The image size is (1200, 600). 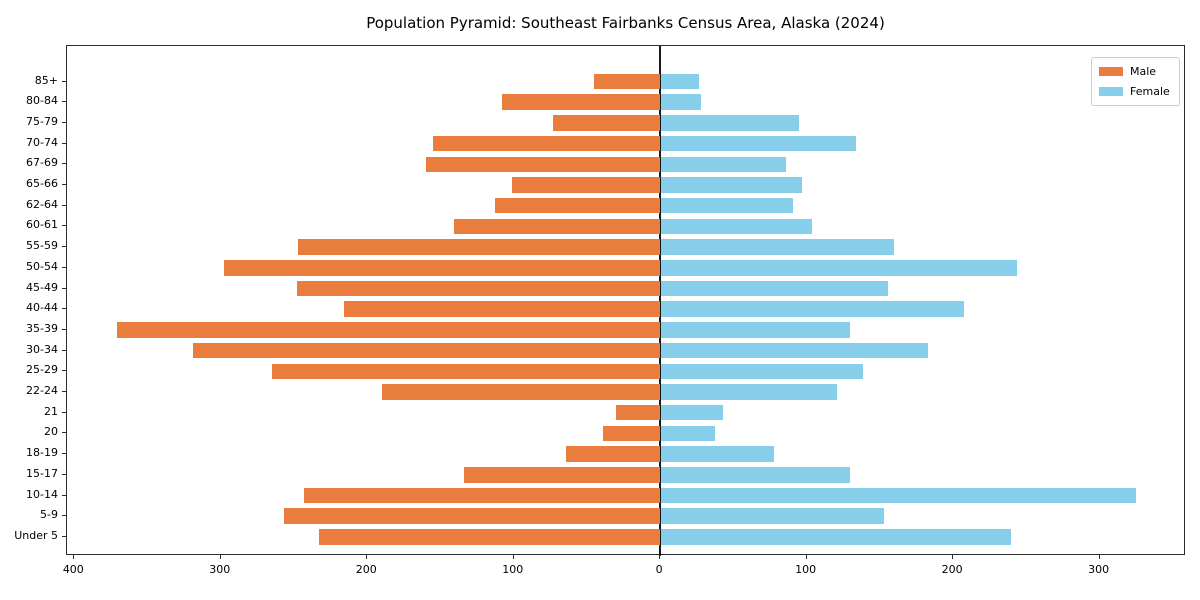 I want to click on legend-label-male: Male, so click(x=1143, y=71).